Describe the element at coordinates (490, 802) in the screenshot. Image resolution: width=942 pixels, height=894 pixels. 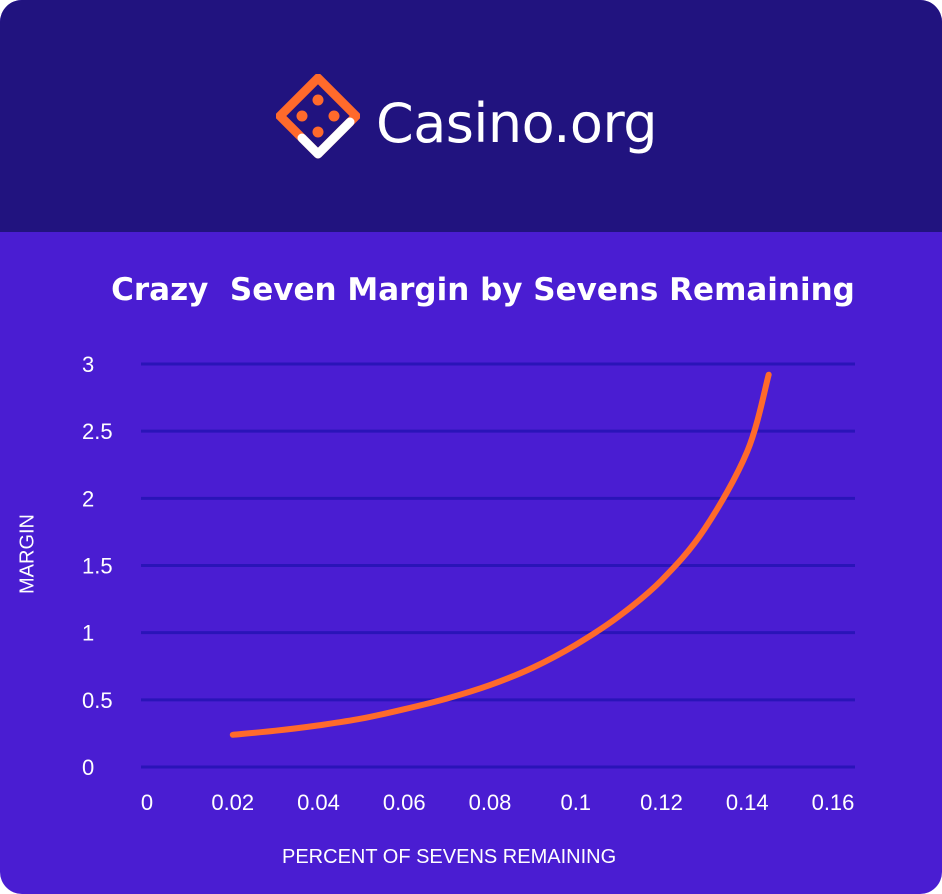
I see `x-tick-label: 0.08` at that location.